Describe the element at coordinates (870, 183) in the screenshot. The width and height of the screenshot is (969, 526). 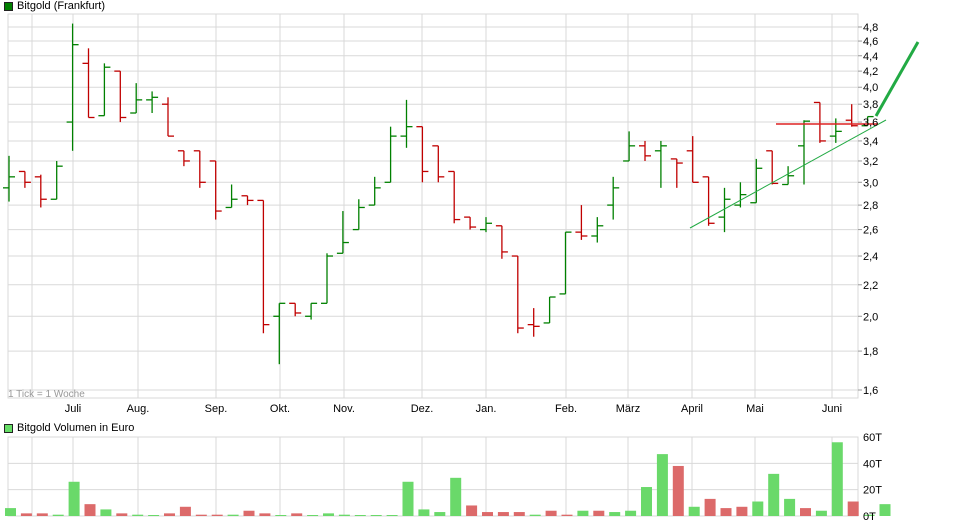
I see `y-tick-label: 3,0` at that location.